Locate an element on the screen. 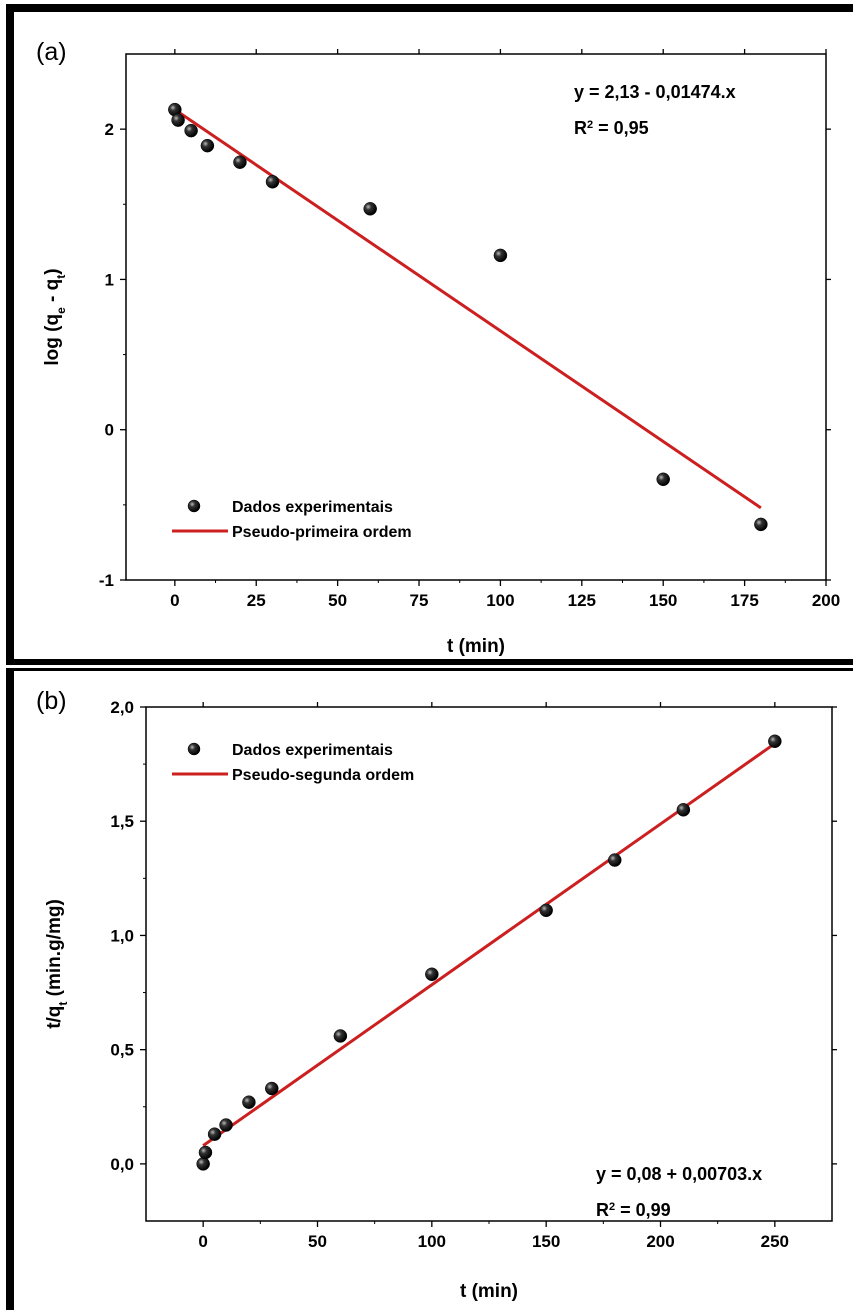 This screenshot has height=1310, width=853. equation-text-a: y = 2,13 - 0,01474.x is located at coordinates (655, 92).